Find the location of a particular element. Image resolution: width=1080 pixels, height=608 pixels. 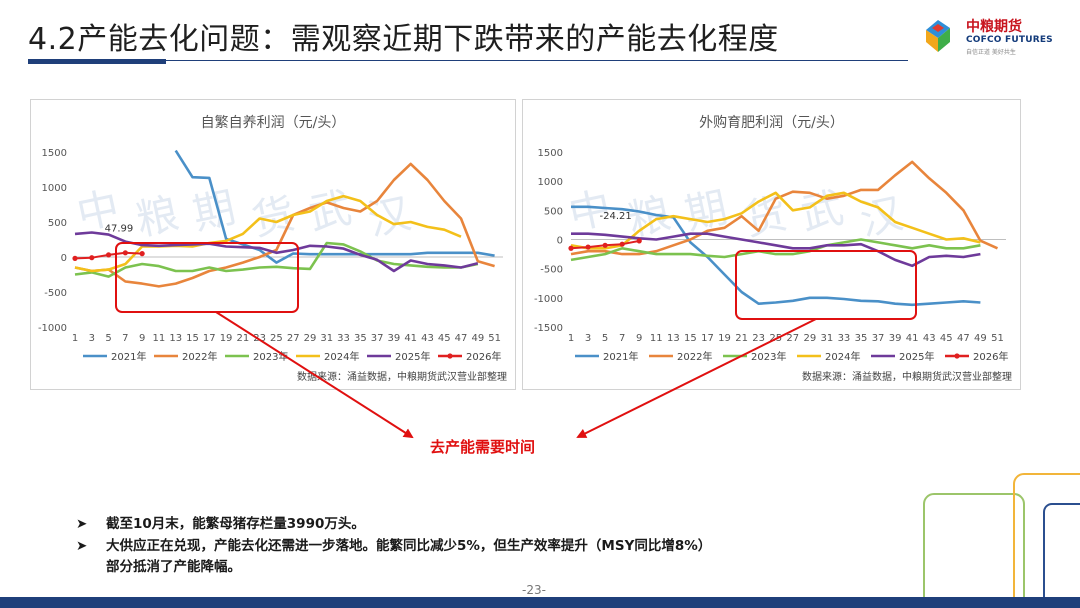

x-tick-label: 51 is located at coordinates (494, 338).